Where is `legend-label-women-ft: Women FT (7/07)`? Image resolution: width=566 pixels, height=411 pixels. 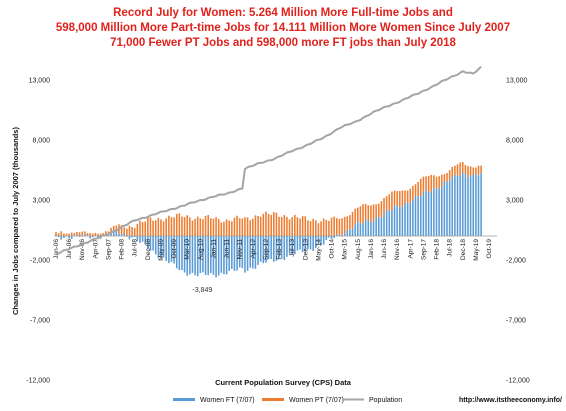 legend-label-women-ft: Women FT (7/07) is located at coordinates (227, 400).